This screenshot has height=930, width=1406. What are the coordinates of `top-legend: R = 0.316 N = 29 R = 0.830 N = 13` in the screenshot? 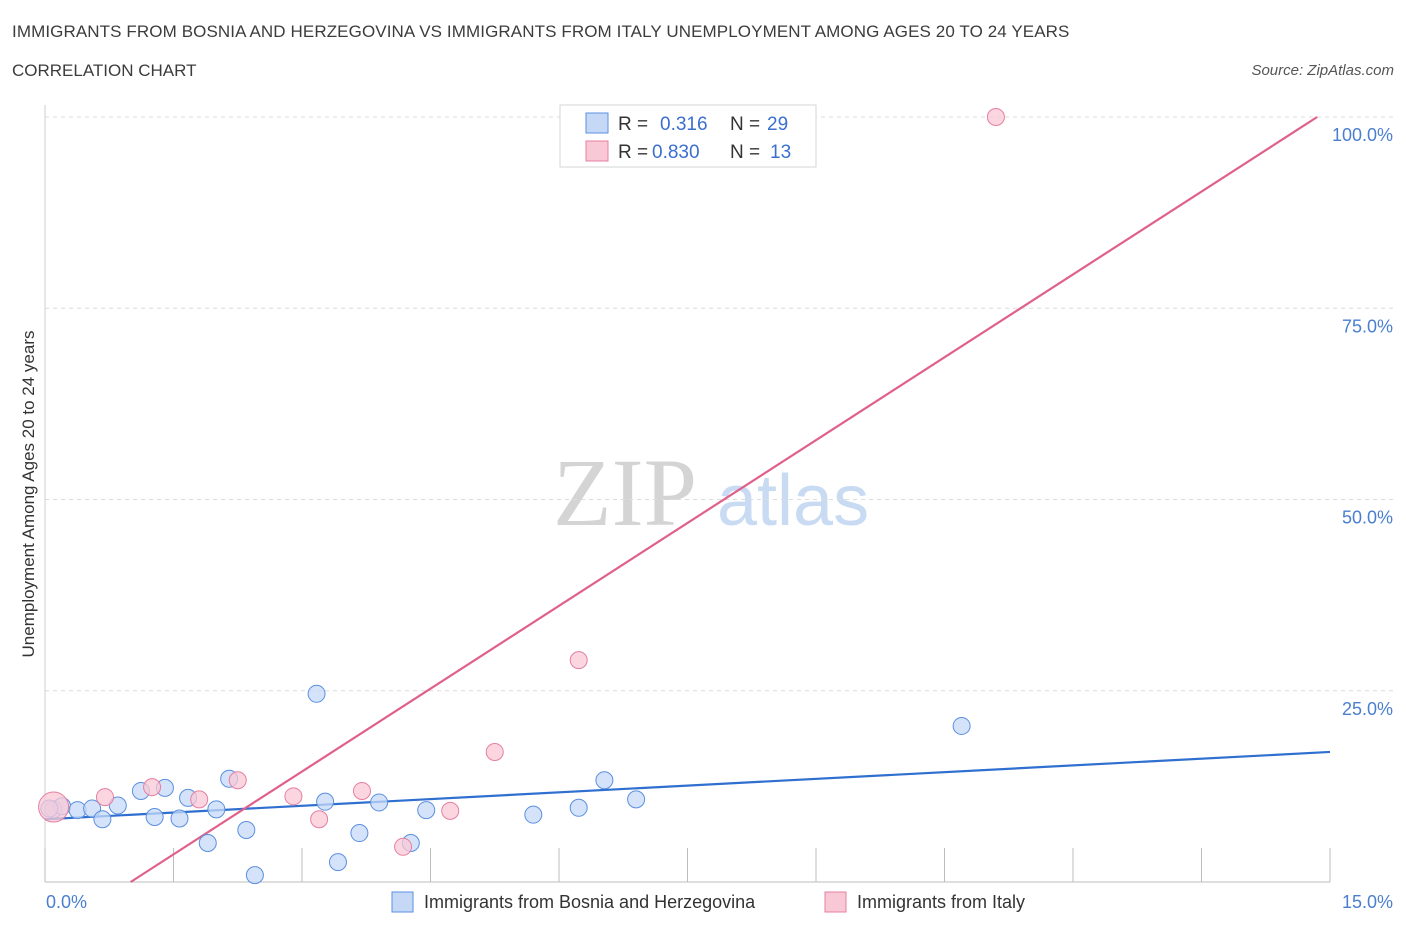 It's located at (688, 136).